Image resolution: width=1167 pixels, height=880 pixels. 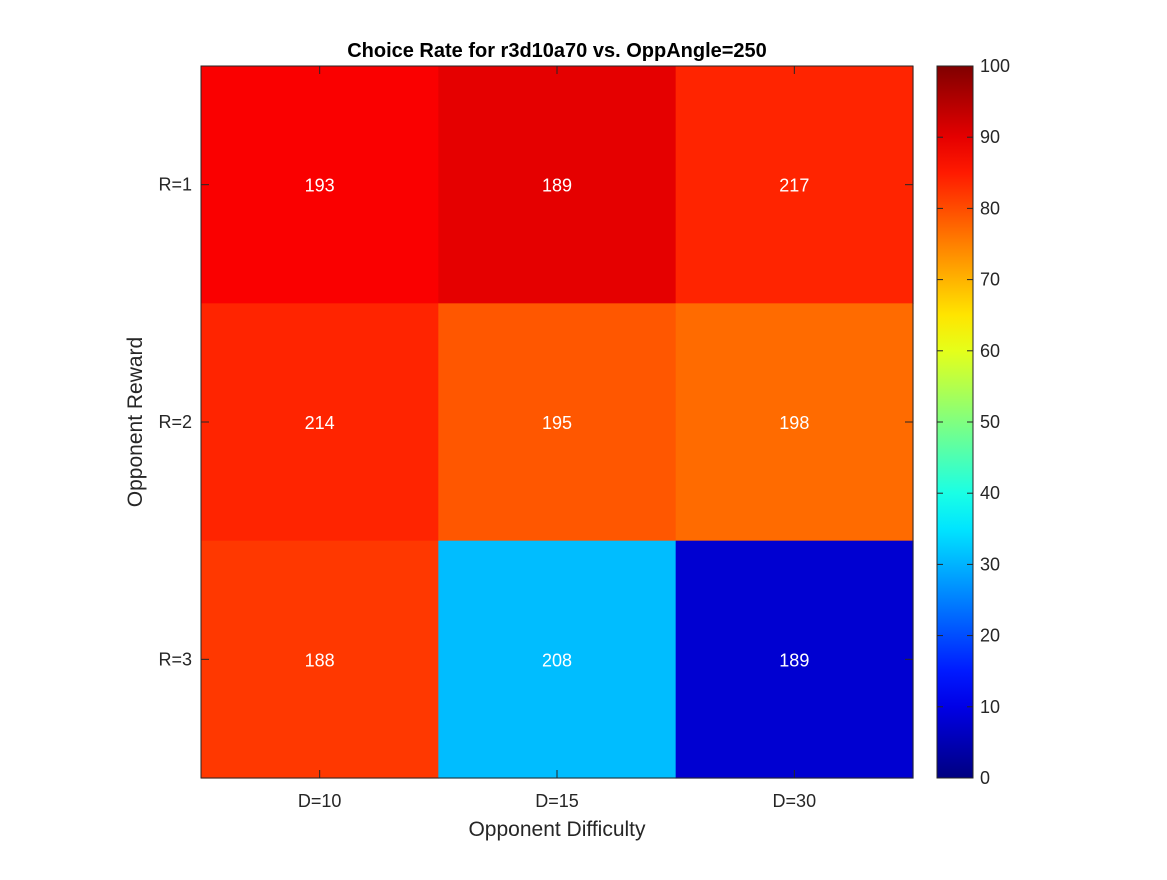 I want to click on y-tick-label: R=1, so click(x=175, y=185).